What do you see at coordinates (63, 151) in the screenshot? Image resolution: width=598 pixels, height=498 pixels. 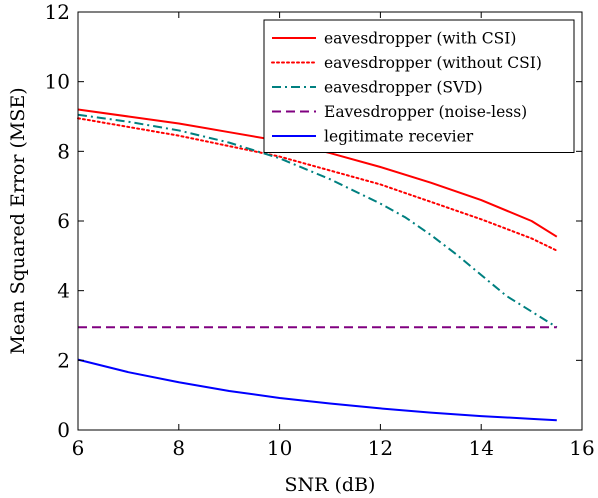 I see `y-tick-label: 8` at bounding box center [63, 151].